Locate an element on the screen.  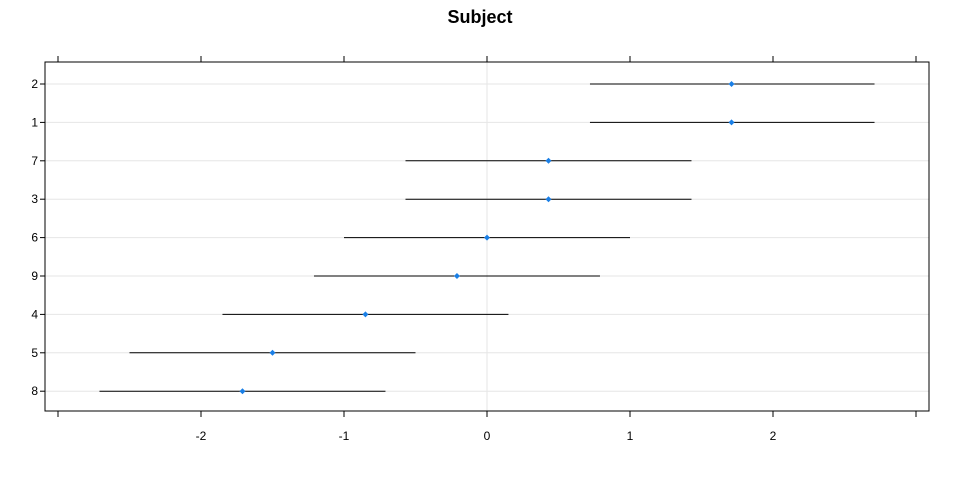
y-tick-label: 4 is located at coordinates (34, 314).